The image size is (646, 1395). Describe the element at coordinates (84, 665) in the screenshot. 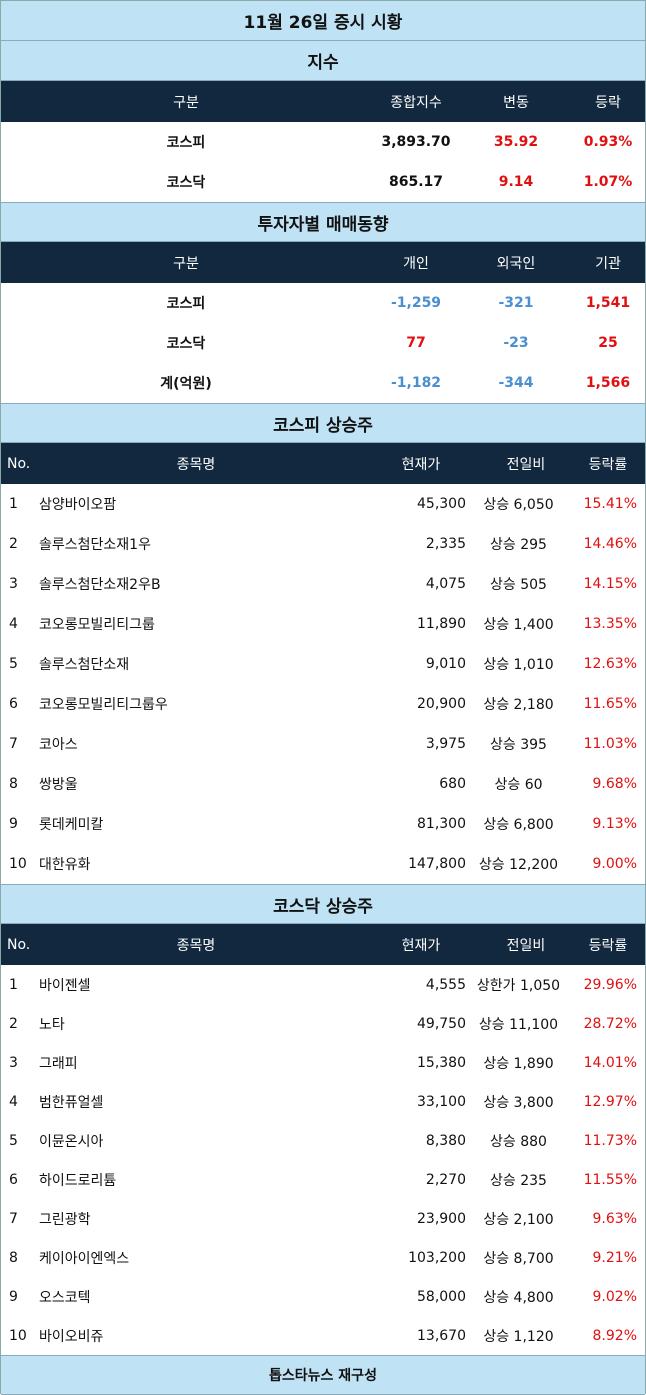

I see `row-stock-name: 솔루스첨단소재` at that location.